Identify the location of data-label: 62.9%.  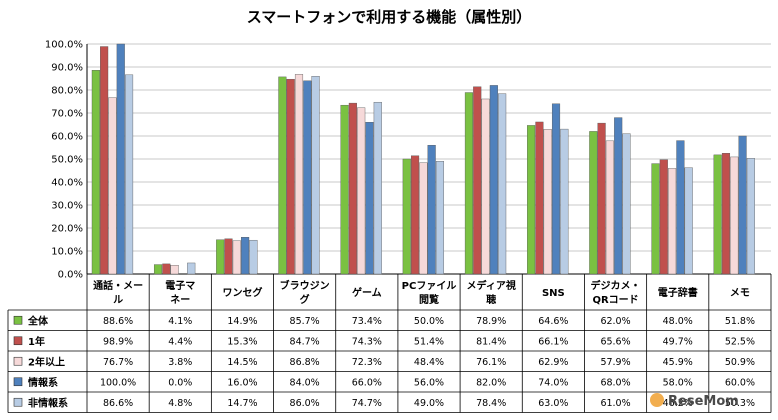
(553, 362).